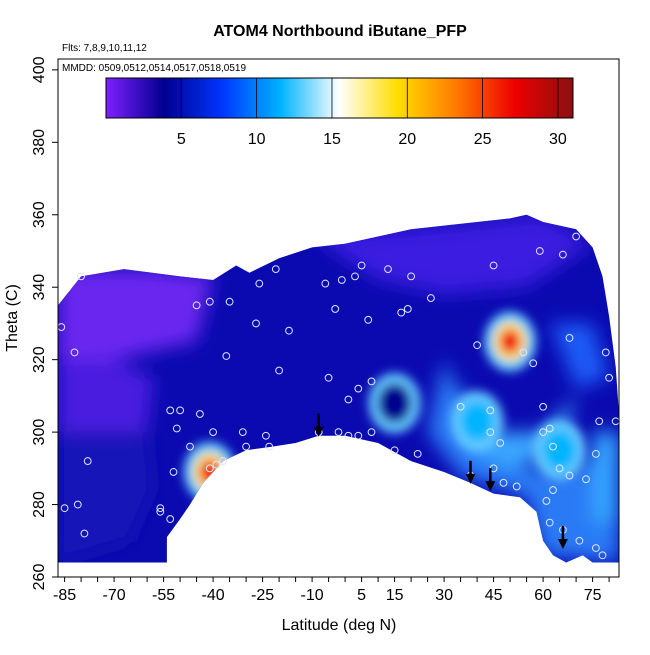  Describe the element at coordinates (395, 595) in the screenshot. I see `x-tick-label: 15` at that location.